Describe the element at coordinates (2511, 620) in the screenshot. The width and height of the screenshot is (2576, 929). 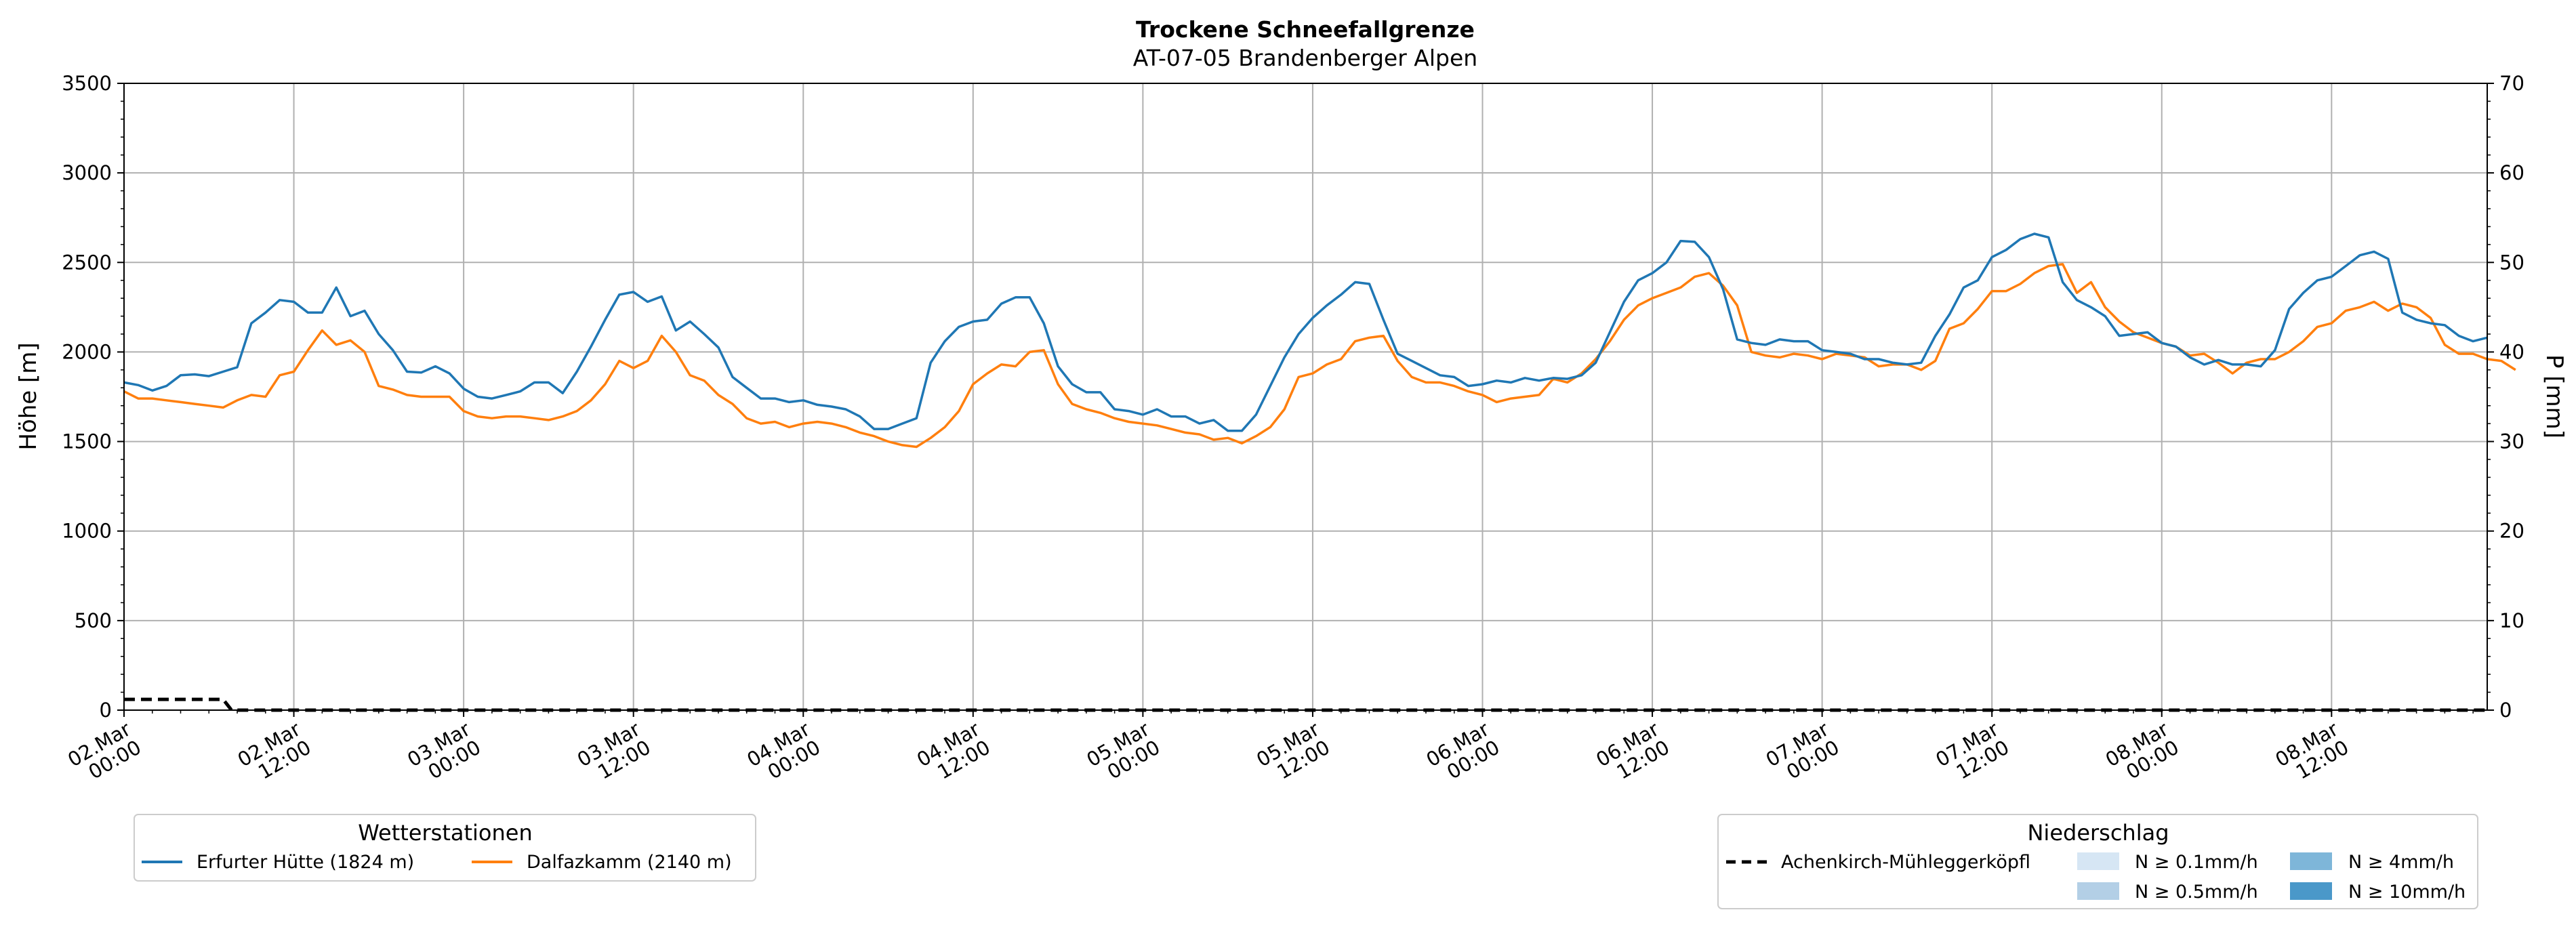
I see `y-tick-label-right: 10` at that location.